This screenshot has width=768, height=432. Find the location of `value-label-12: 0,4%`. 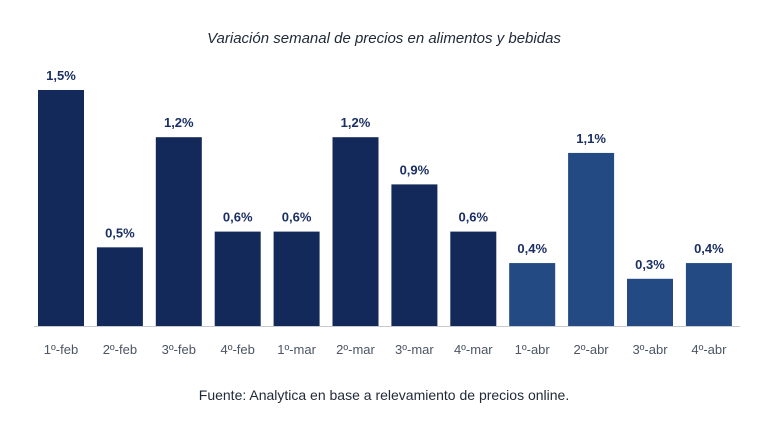

value-label-12: 0,4% is located at coordinates (709, 248).